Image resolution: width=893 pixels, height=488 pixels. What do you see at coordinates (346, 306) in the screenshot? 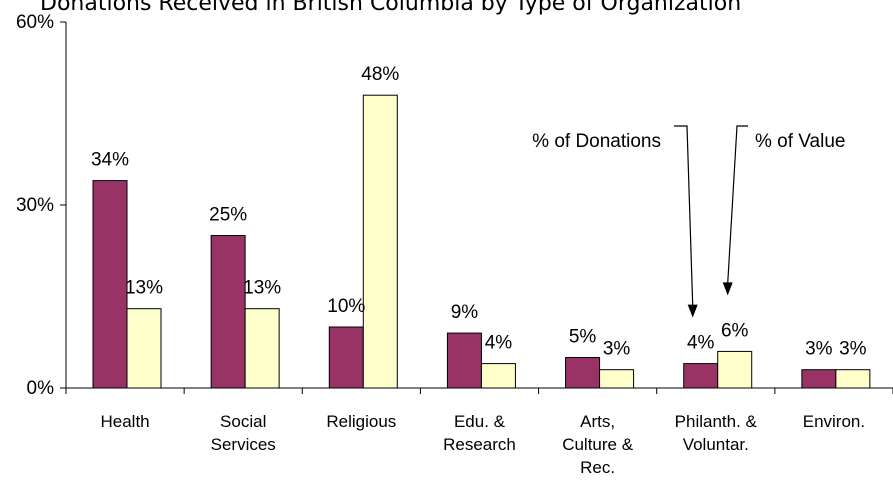
I see `data-label-donations: 10%` at bounding box center [346, 306].